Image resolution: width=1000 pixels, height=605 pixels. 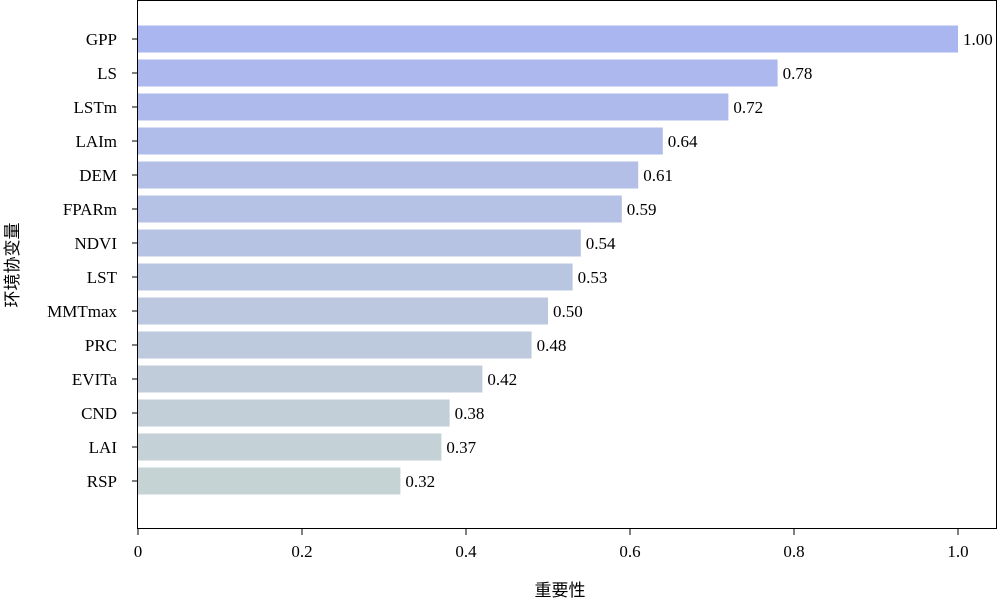 I want to click on bar-lai, so click(x=290, y=447).